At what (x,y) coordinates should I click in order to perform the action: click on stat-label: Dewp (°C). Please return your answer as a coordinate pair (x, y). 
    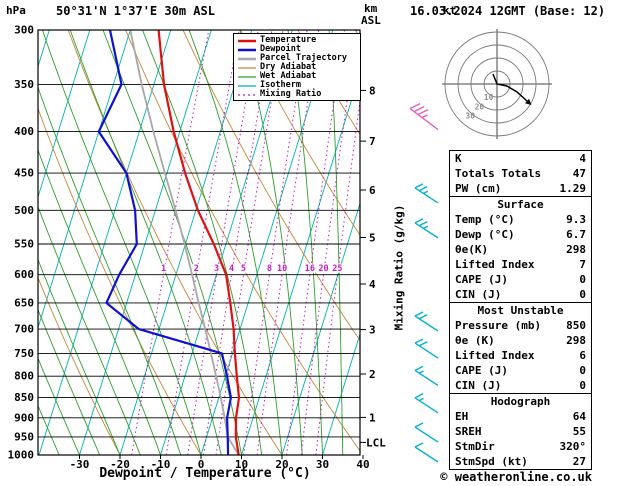
    Looking at the image, I should click on (485, 234).